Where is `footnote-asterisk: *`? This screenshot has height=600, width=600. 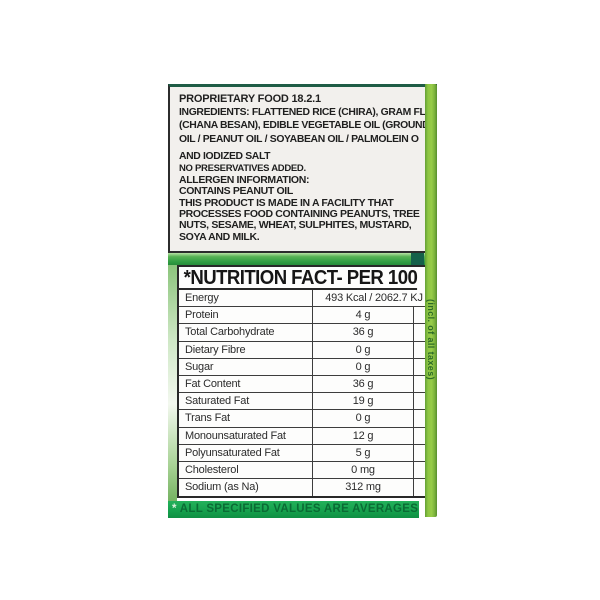
footnote-asterisk: * is located at coordinates (174, 509).